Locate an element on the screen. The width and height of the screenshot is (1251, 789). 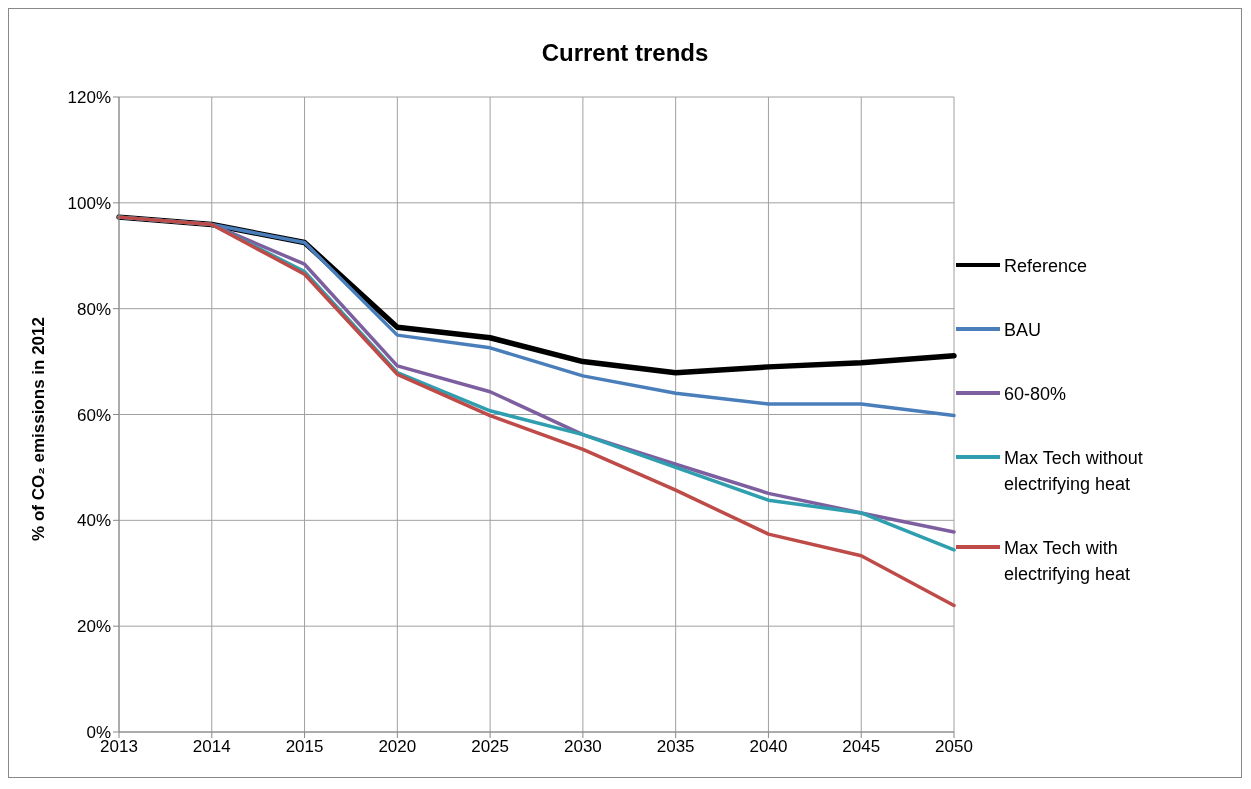
y-tick-label: 20% is located at coordinates (93, 627).